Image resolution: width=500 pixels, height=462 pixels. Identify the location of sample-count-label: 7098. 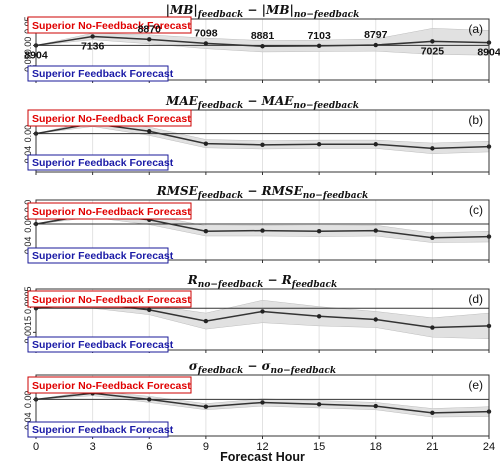
(206, 33).